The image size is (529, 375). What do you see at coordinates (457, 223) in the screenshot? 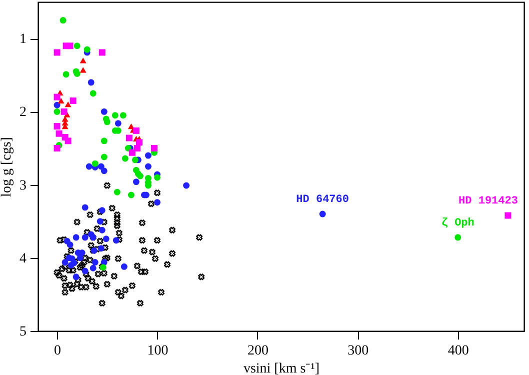
I see `annotation: ζ Oph` at bounding box center [457, 223].